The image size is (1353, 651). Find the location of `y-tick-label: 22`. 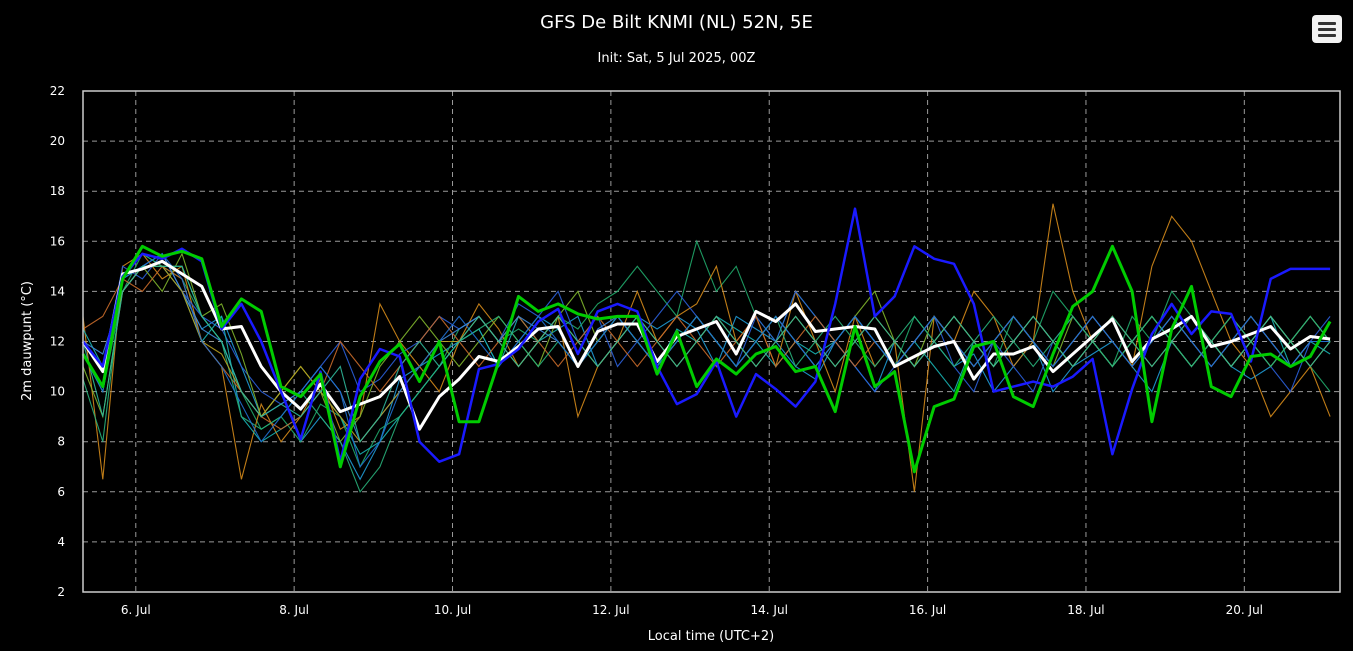

y-tick-label: 22 is located at coordinates (57, 91).